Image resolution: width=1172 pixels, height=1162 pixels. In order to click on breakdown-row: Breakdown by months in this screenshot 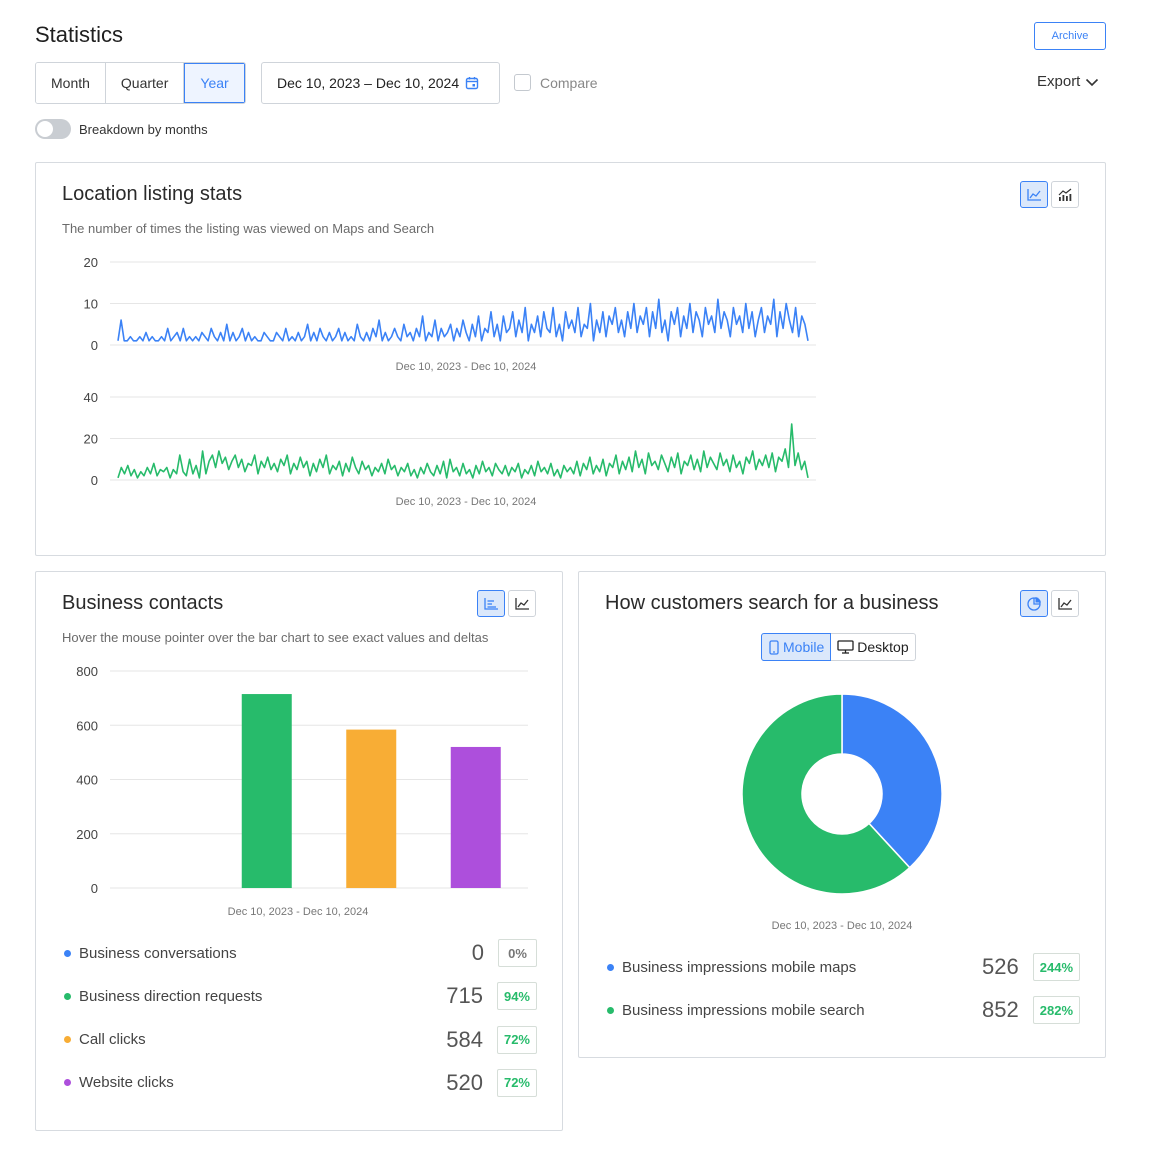, I will do `click(121, 129)`.